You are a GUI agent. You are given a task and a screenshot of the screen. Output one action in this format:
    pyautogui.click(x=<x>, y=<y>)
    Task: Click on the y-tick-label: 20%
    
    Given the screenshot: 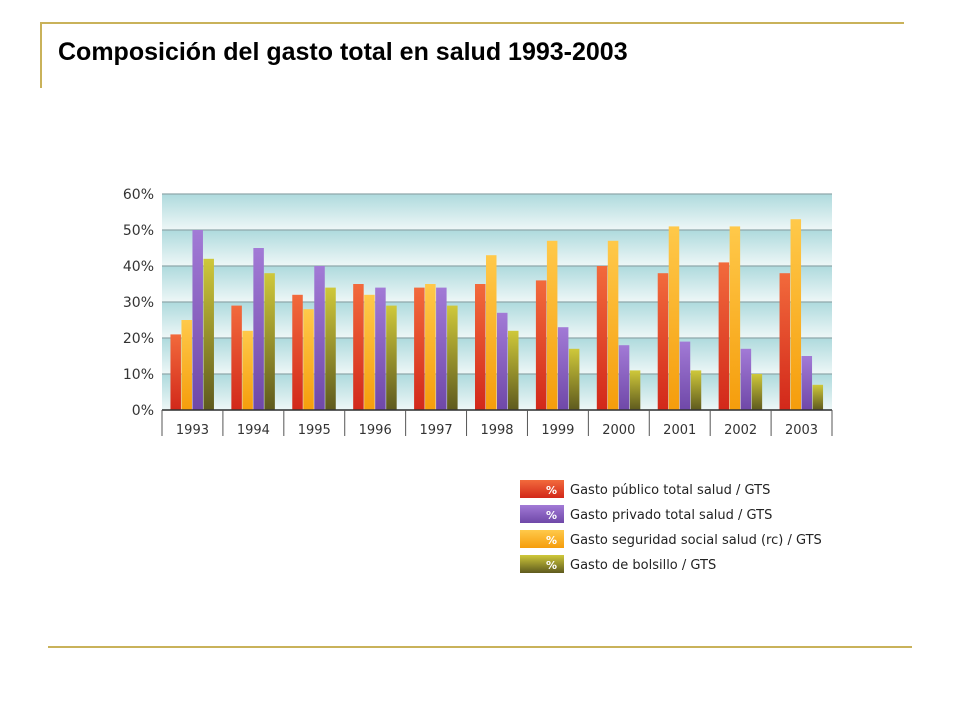 What is the action you would take?
    pyautogui.click(x=138, y=339)
    